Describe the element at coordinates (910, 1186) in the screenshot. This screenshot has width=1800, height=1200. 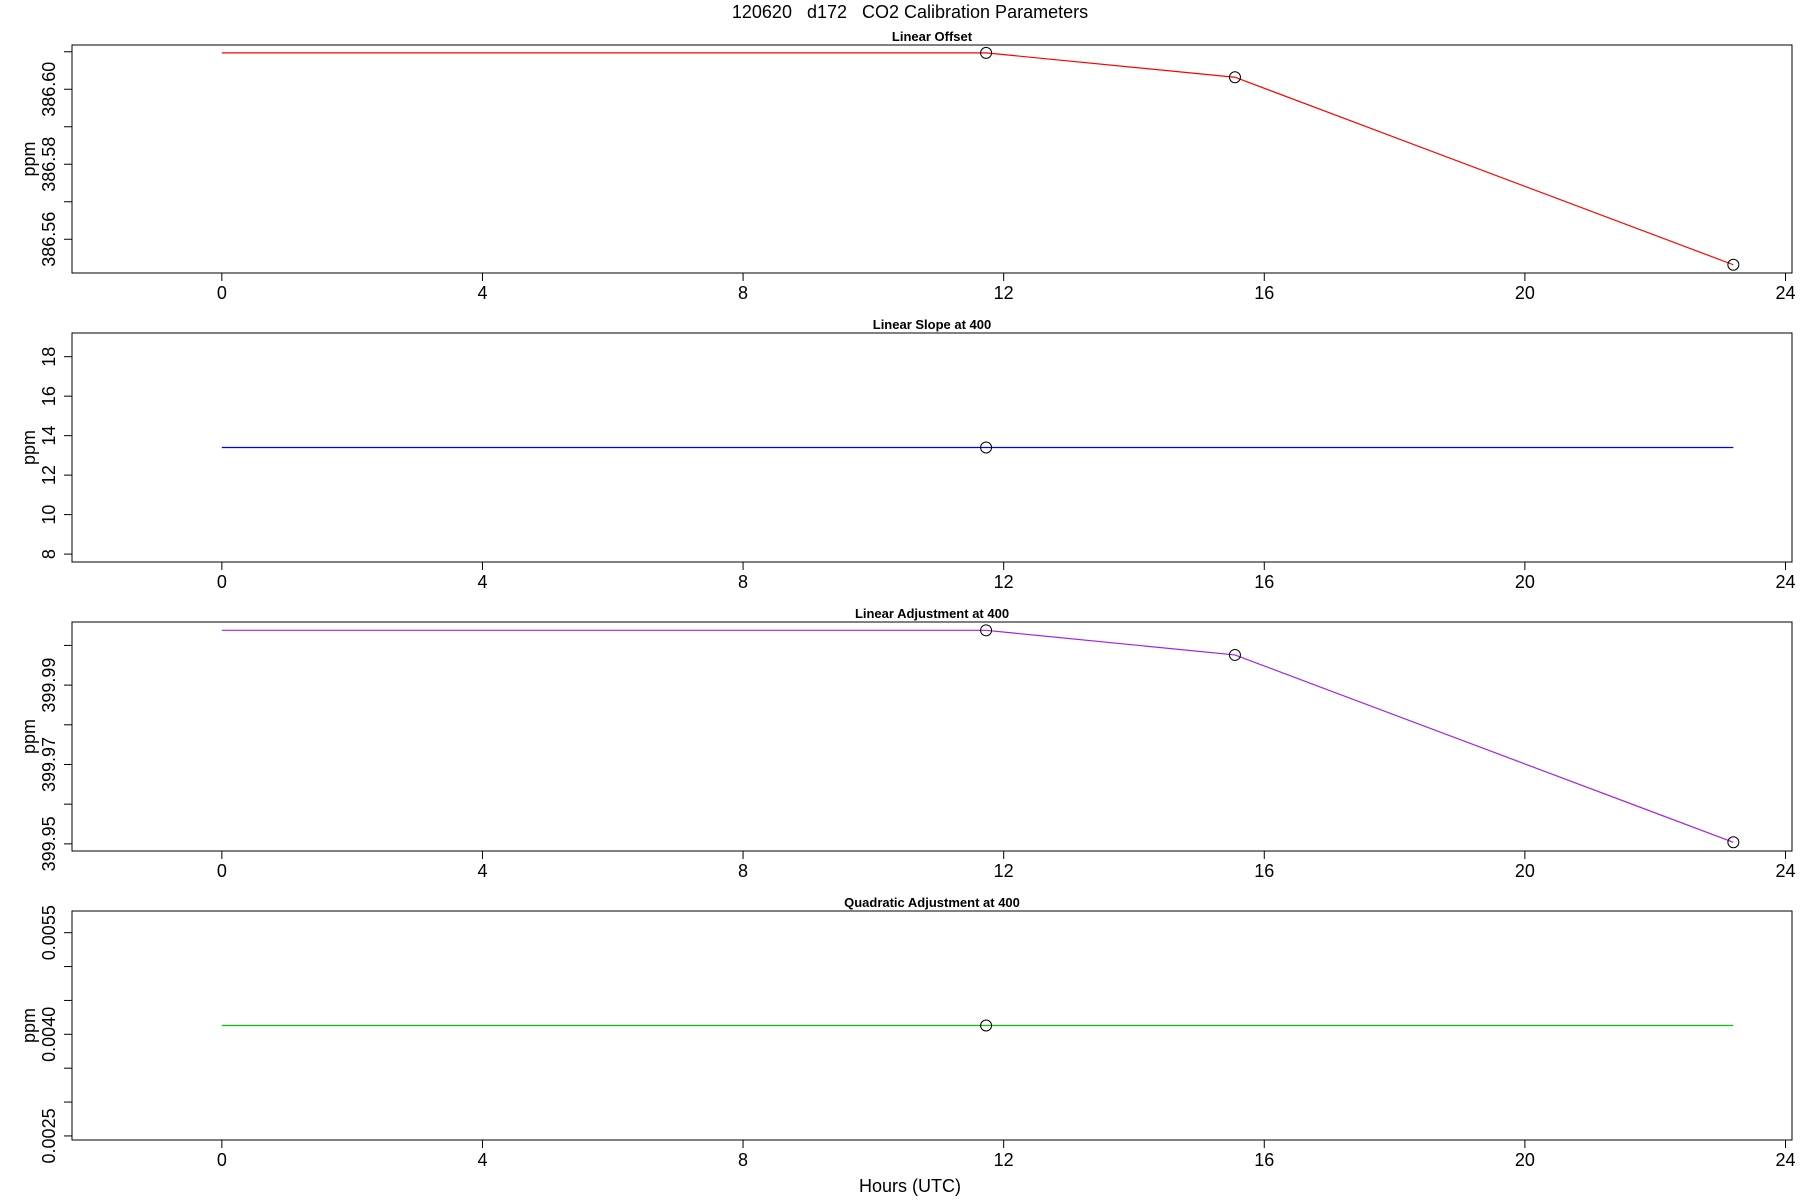
I see `x-axis-label: Hours (UTC)` at that location.